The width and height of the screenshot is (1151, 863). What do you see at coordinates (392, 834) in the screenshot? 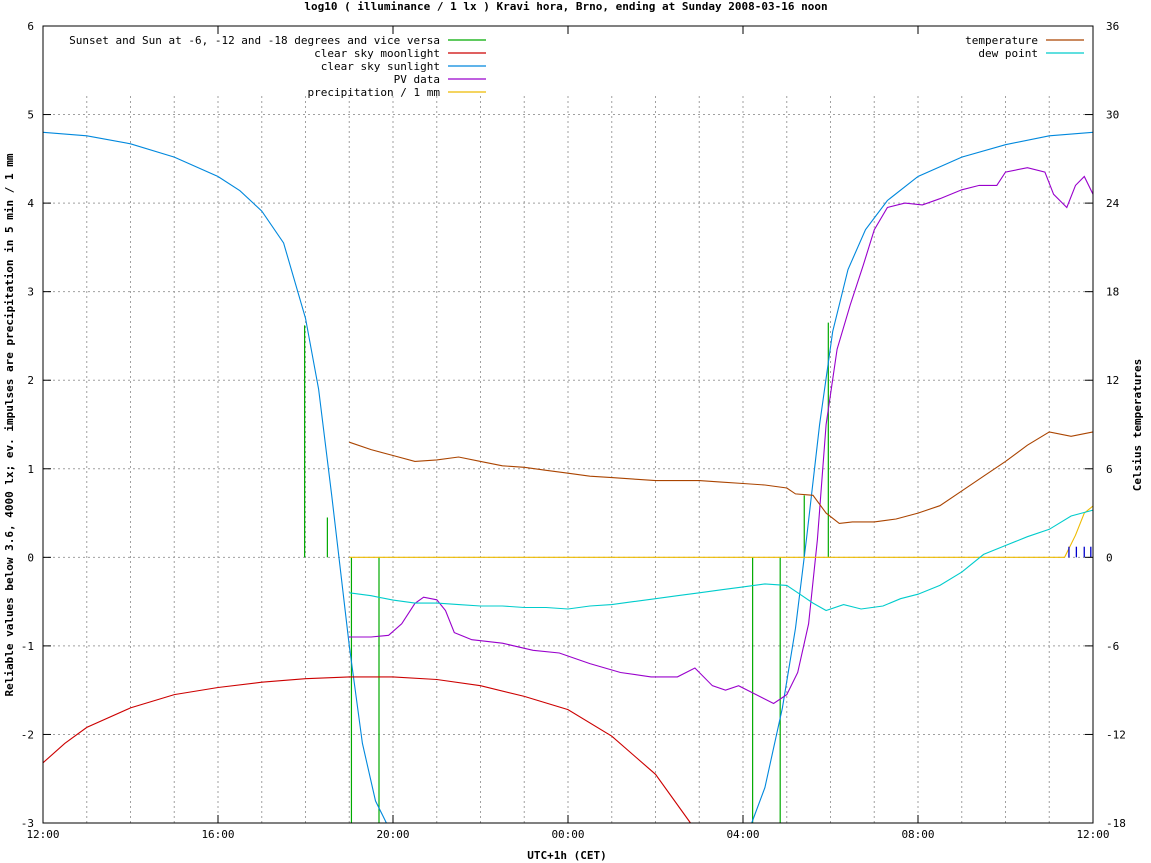
I see `x-tick-label: 20:00` at bounding box center [392, 834].